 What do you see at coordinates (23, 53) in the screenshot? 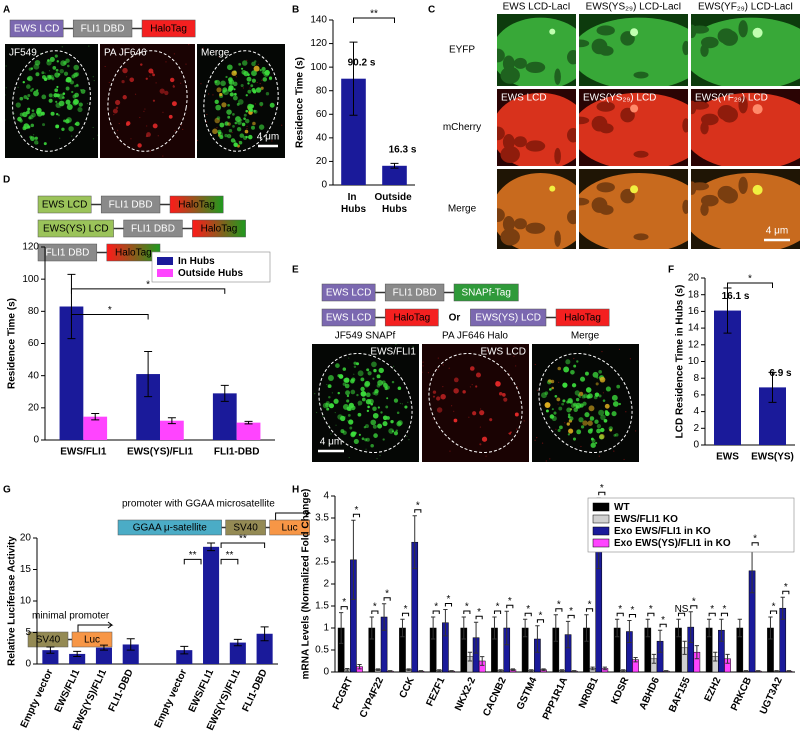
I see `image-label: JF549` at bounding box center [23, 53].